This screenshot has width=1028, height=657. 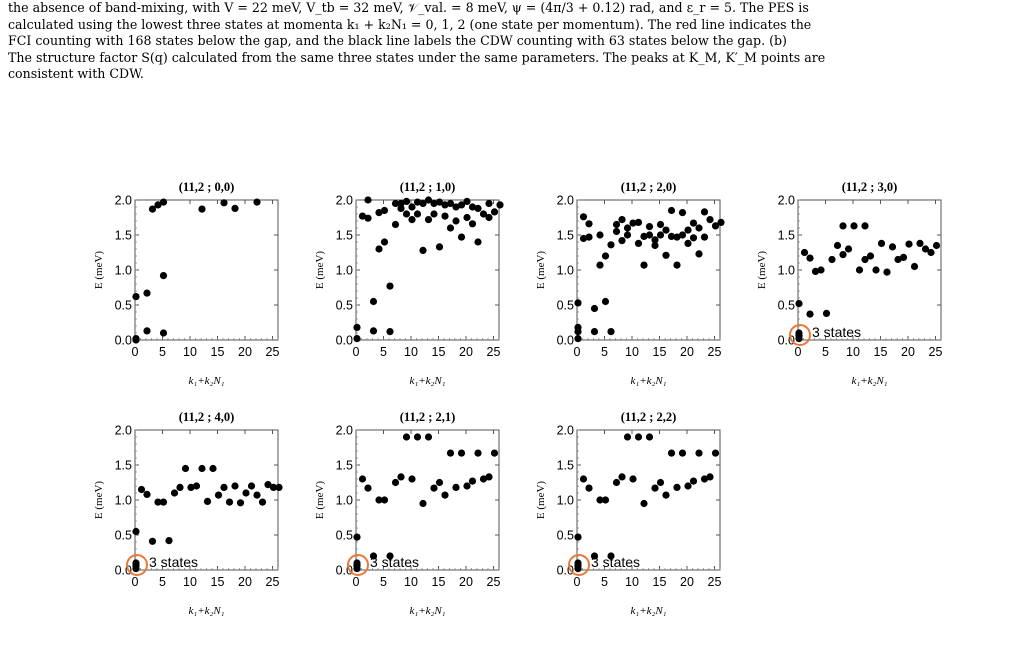 I want to click on y-tick-label: 1.0, so click(x=123, y=501).